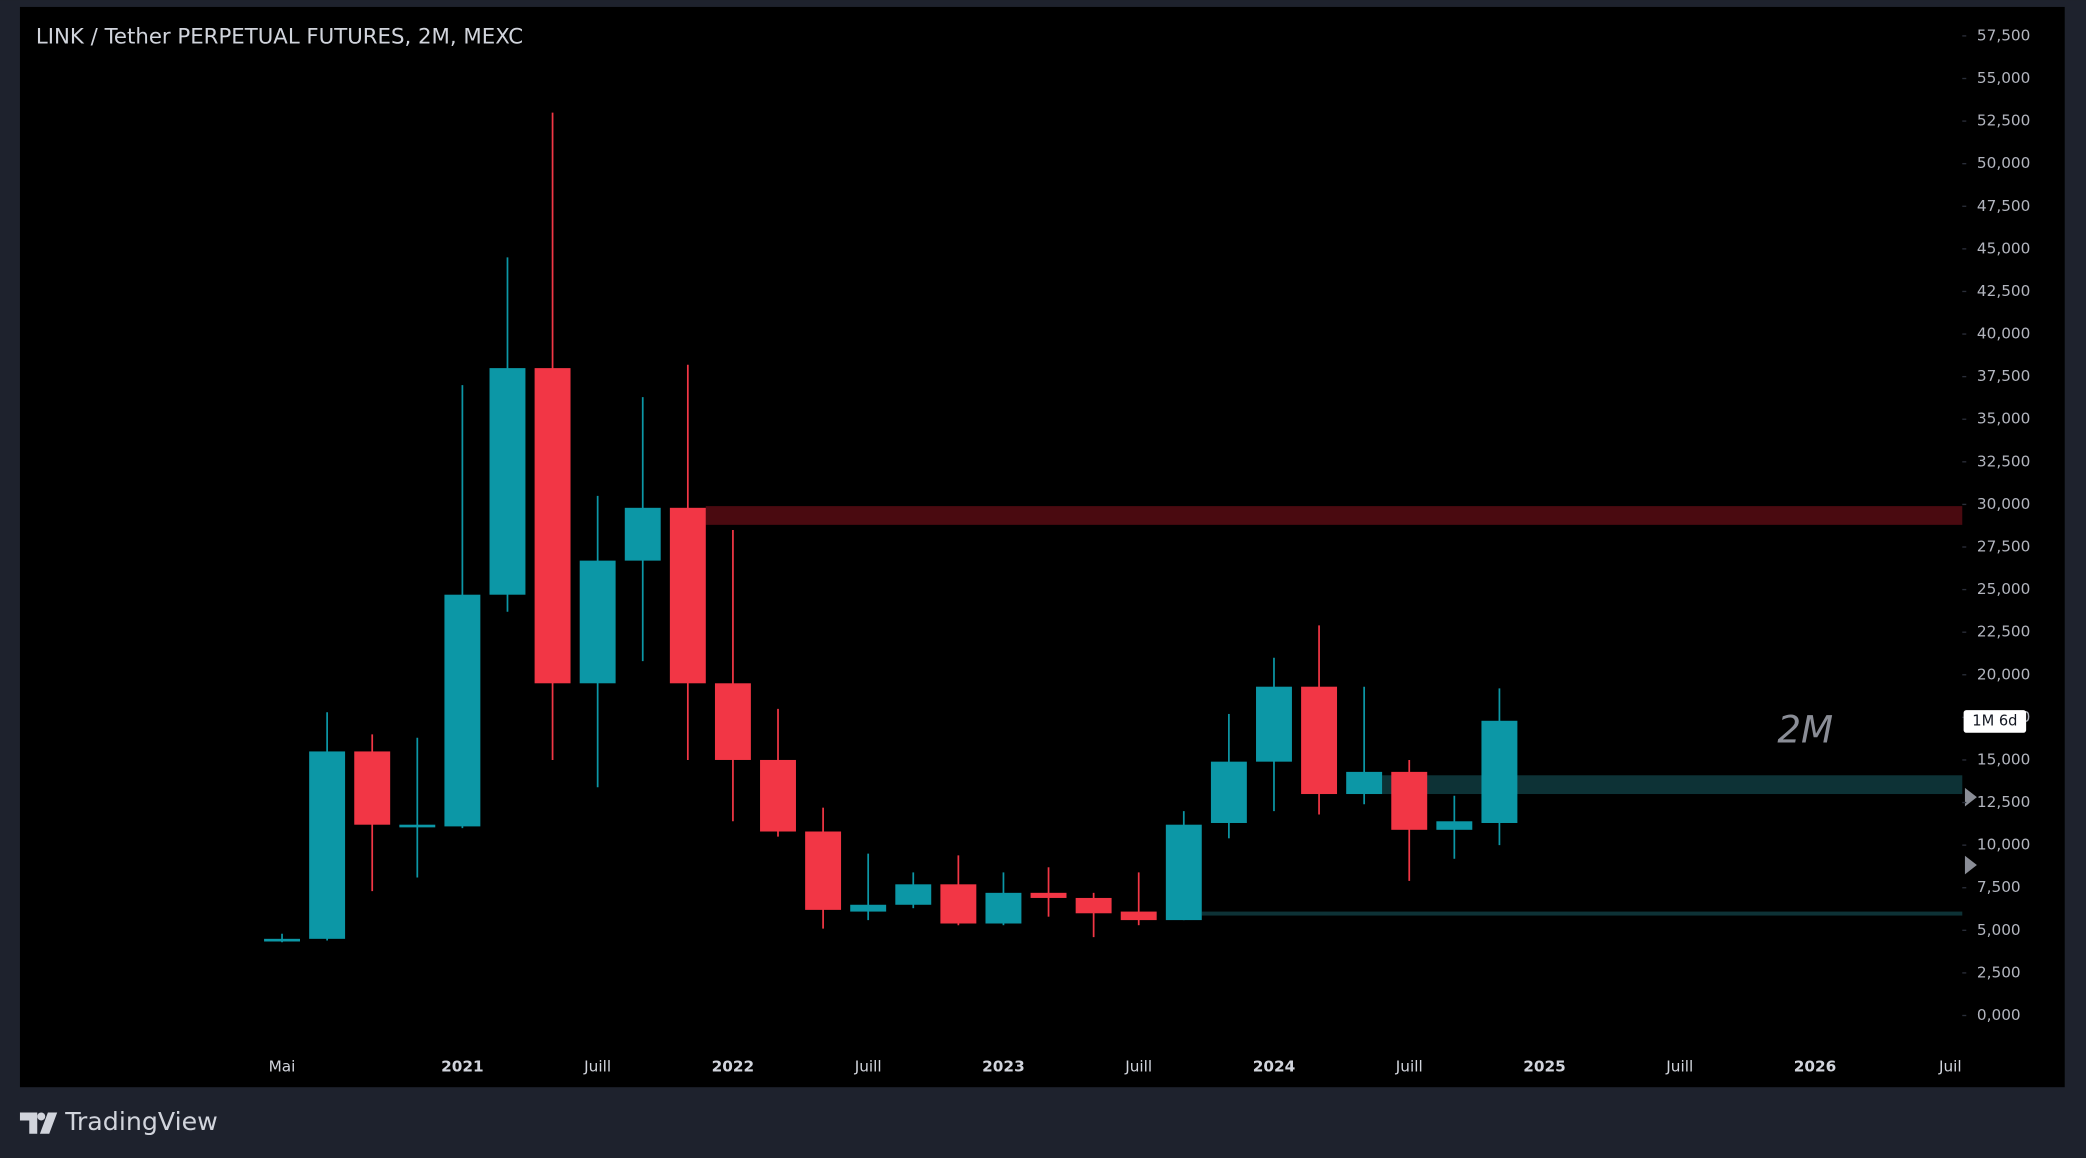 Image resolution: width=2086 pixels, height=1158 pixels. What do you see at coordinates (282, 1067) in the screenshot?
I see `x-tick-label: Mai` at bounding box center [282, 1067].